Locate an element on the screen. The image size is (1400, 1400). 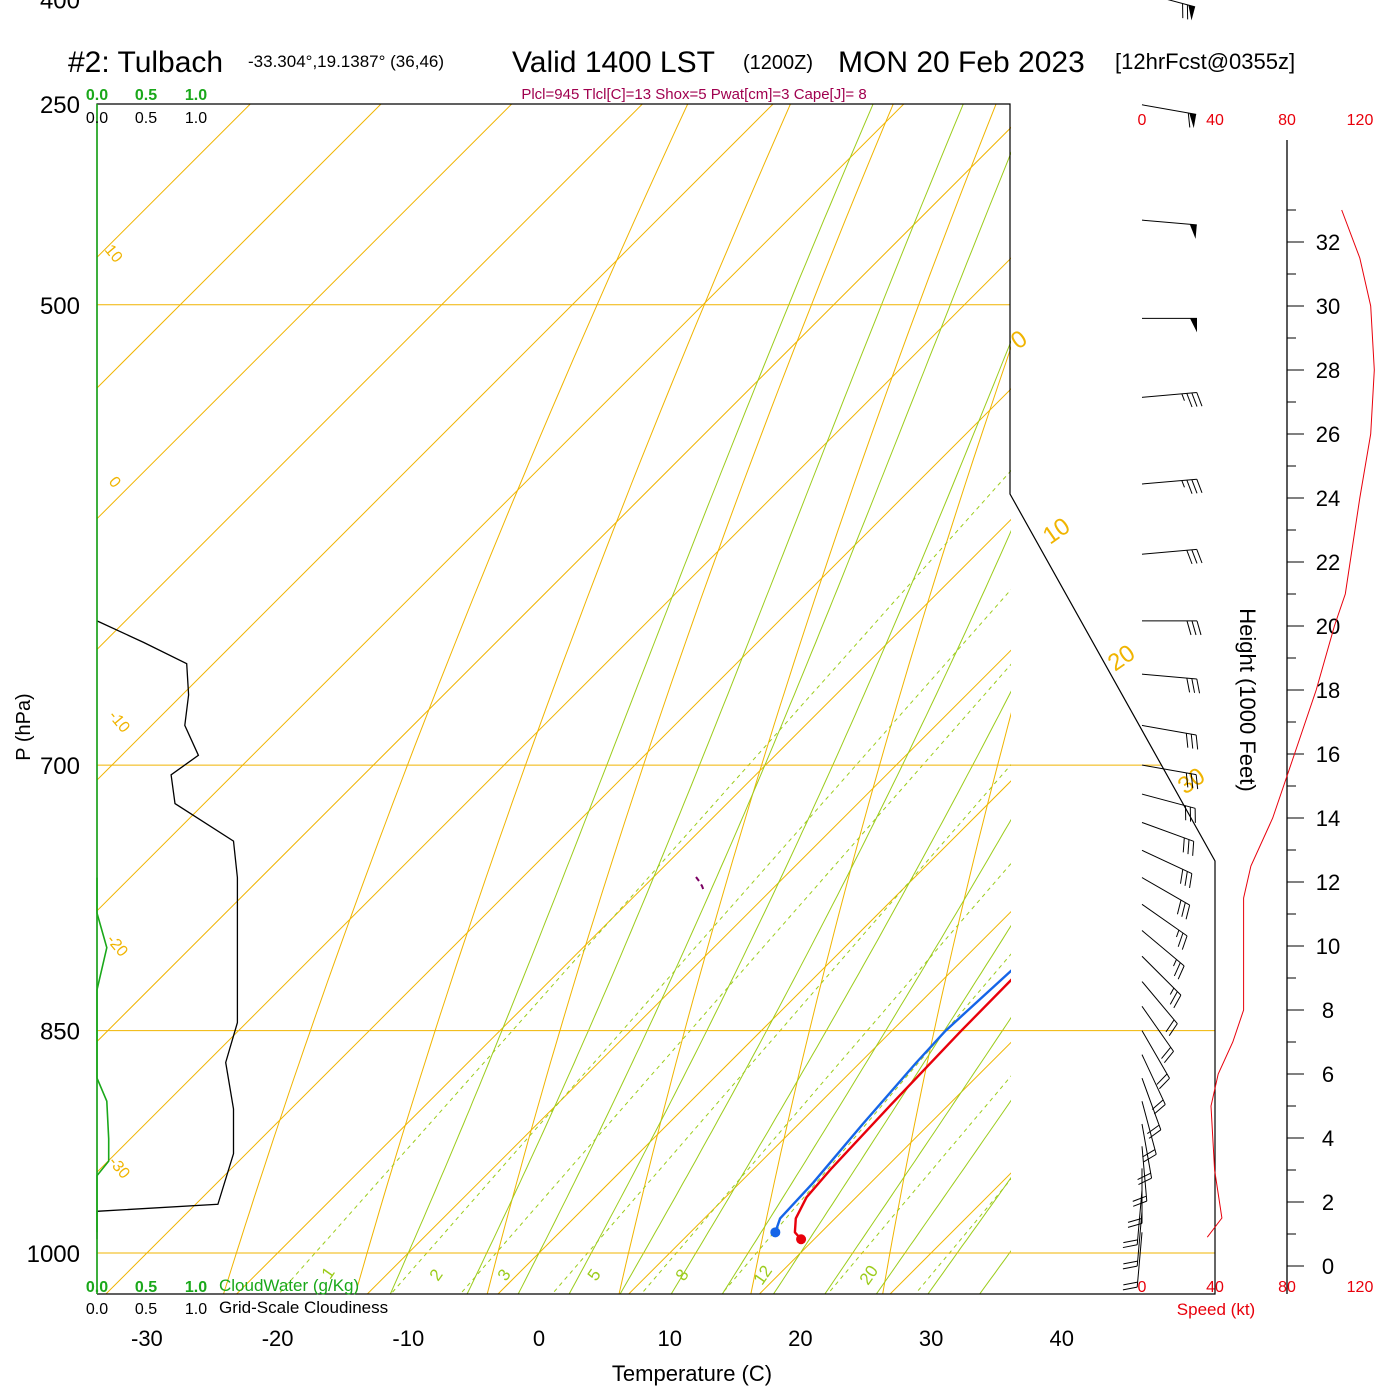
wind-speed-scale-label: 40 is located at coordinates (1215, 120).